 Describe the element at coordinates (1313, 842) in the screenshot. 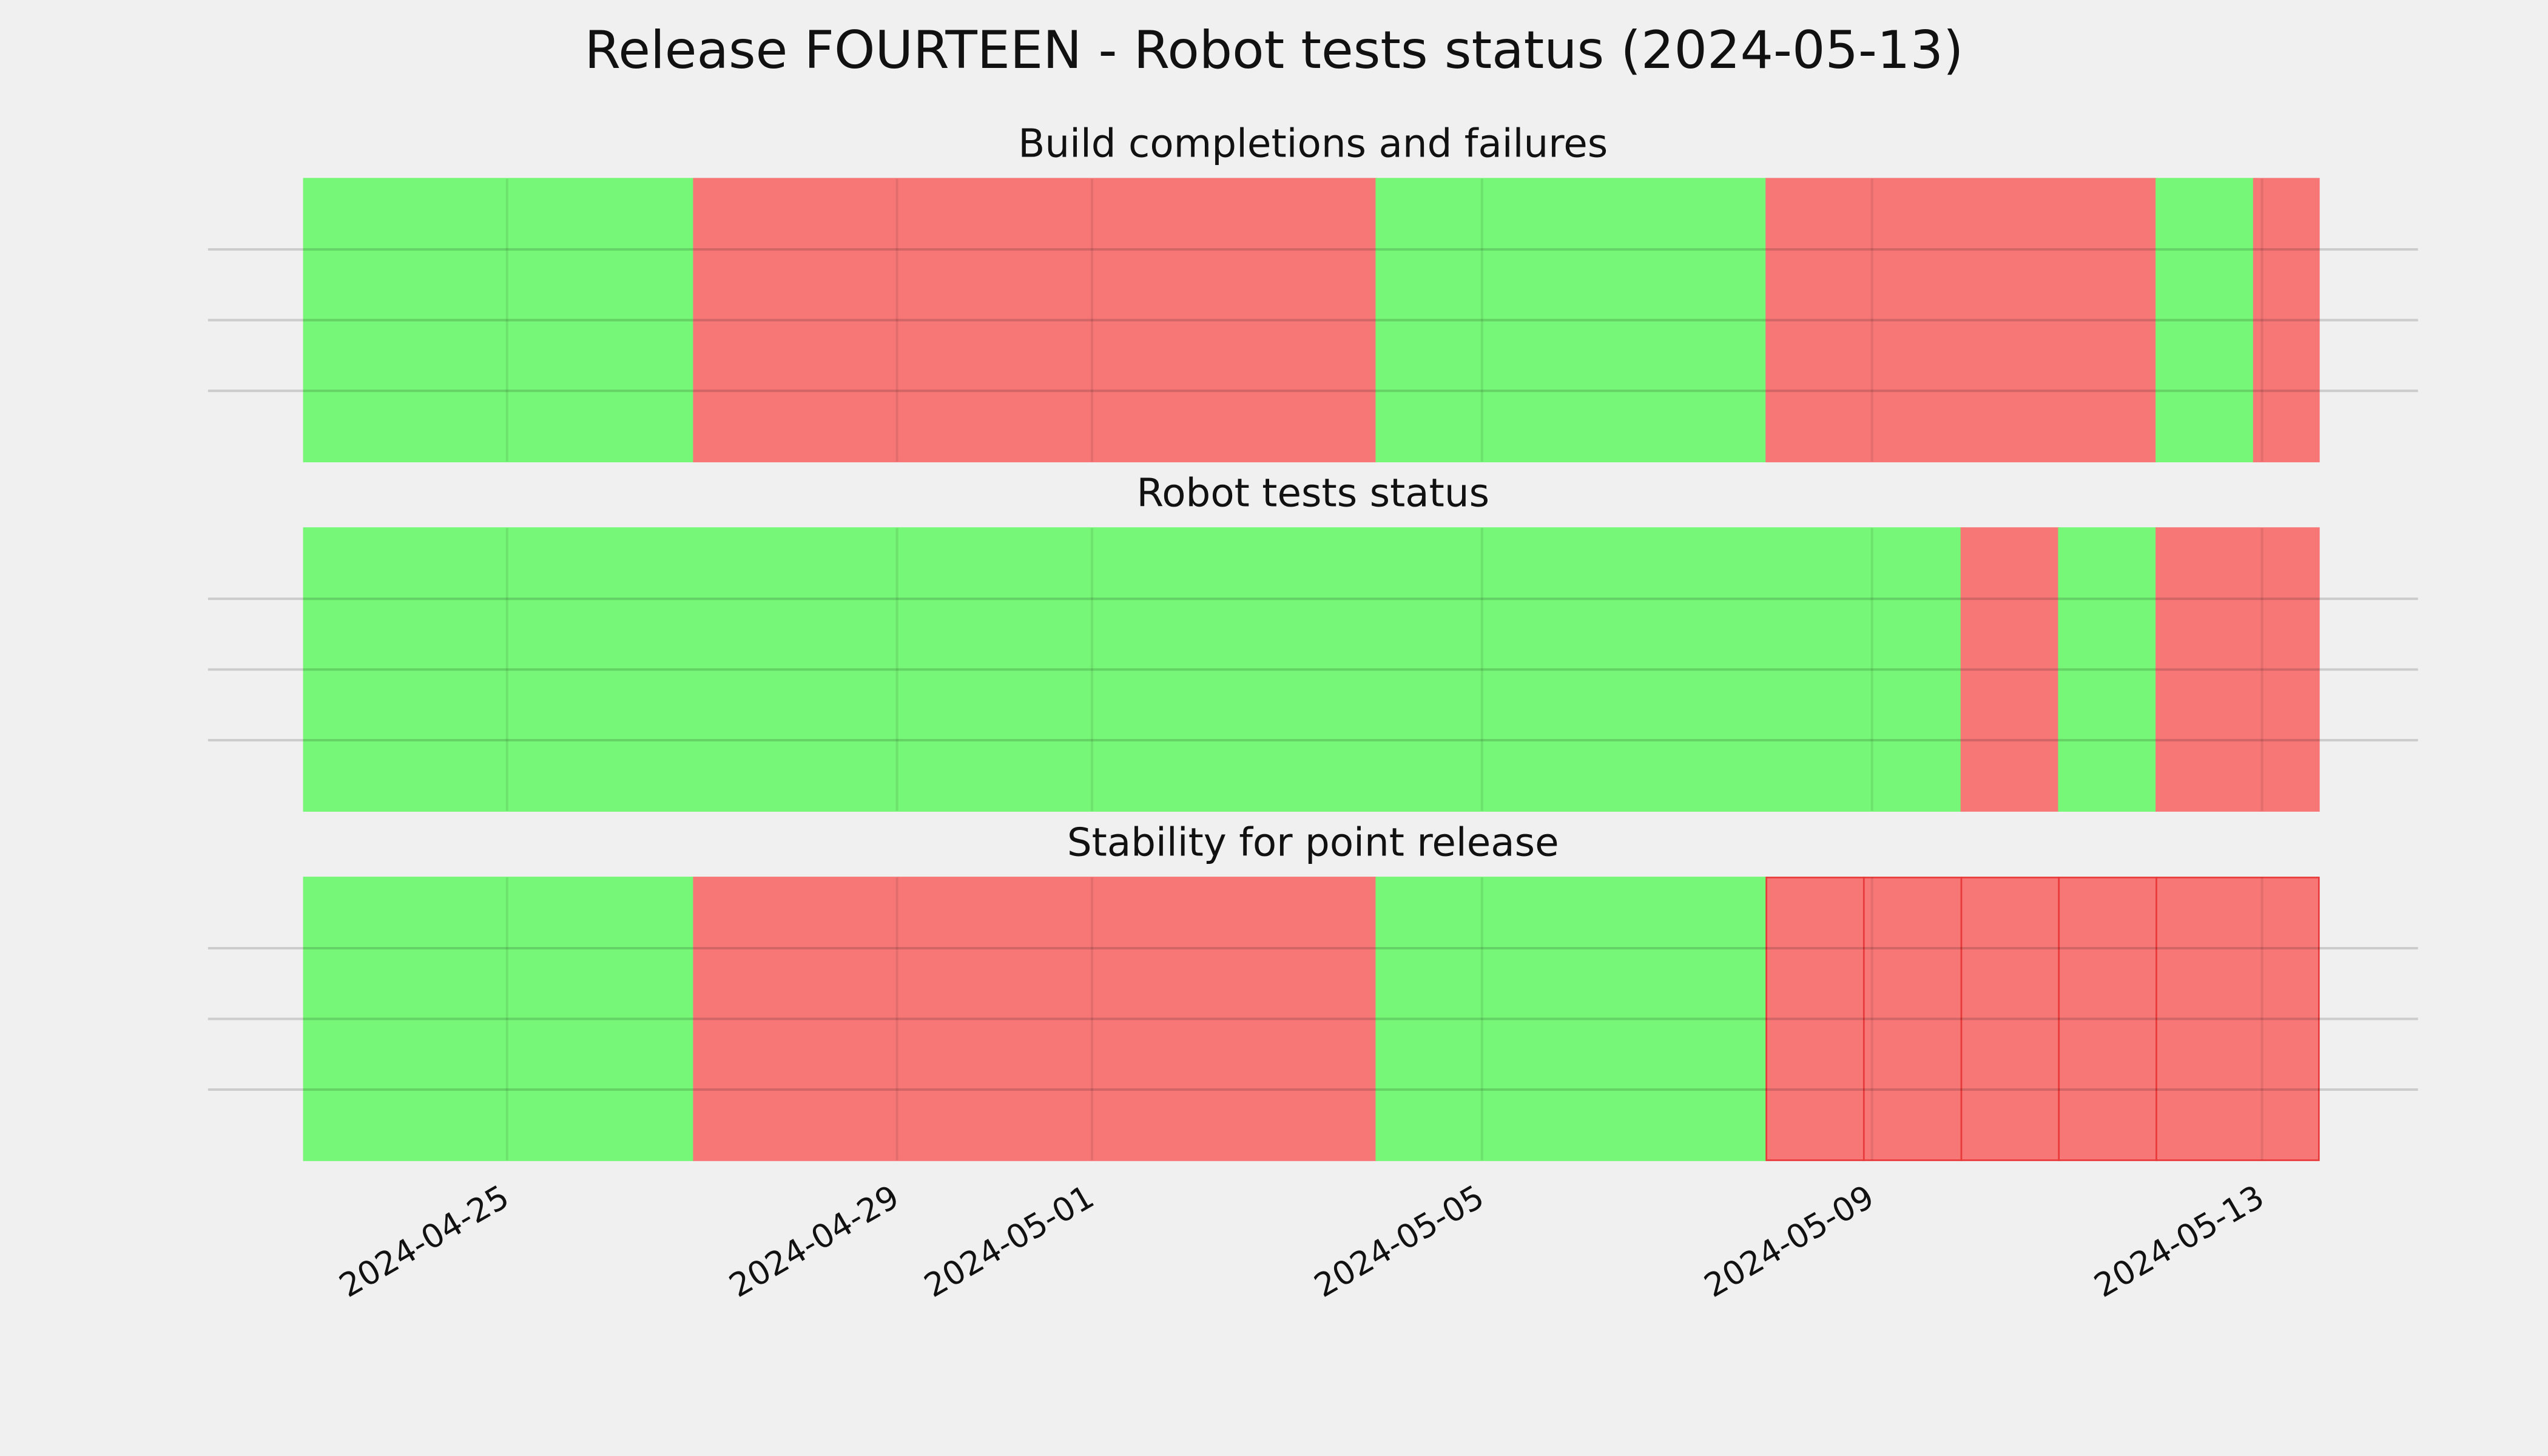

I see `subplot-title: Stability for point release` at that location.